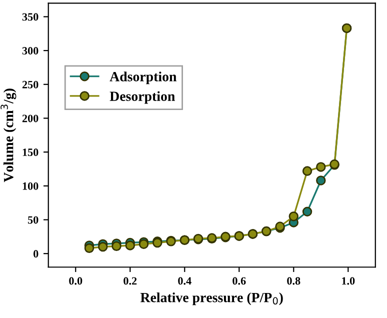 The image size is (387, 318). Describe the element at coordinates (30, 17) in the screenshot. I see `y-tick-label: 350` at that location.